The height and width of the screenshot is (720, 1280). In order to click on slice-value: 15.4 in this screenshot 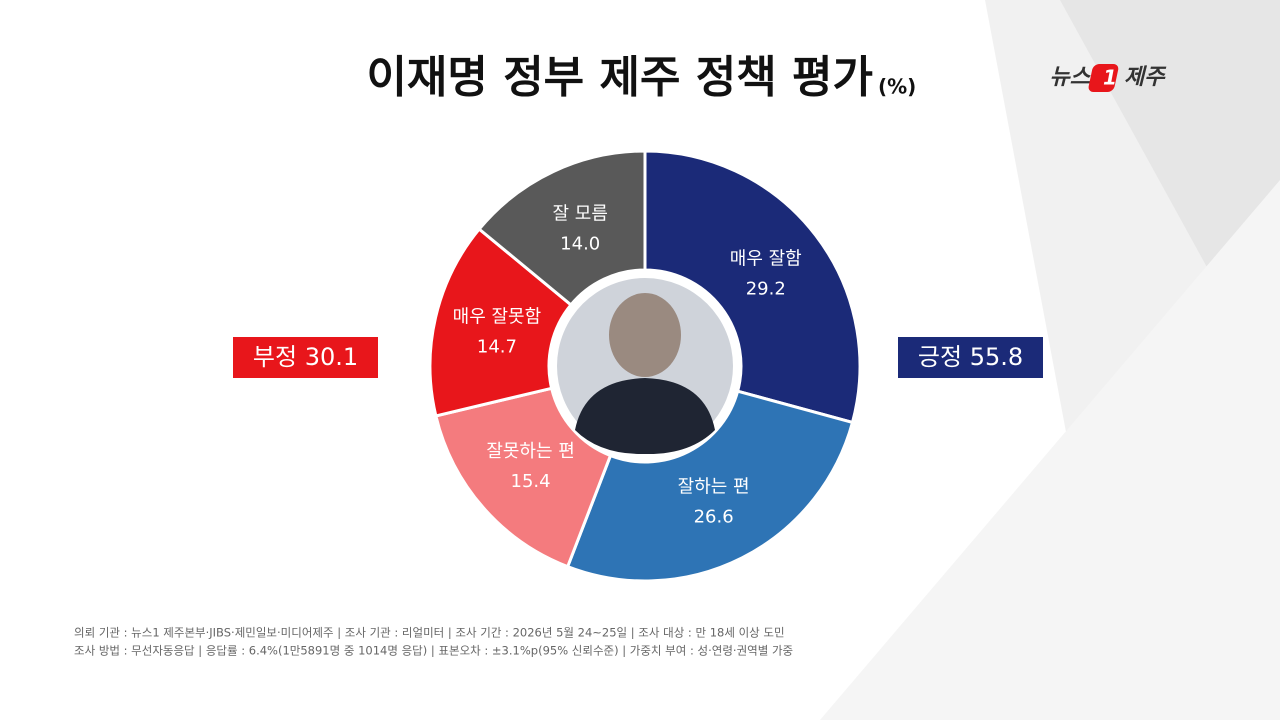, I will do `click(531, 481)`.